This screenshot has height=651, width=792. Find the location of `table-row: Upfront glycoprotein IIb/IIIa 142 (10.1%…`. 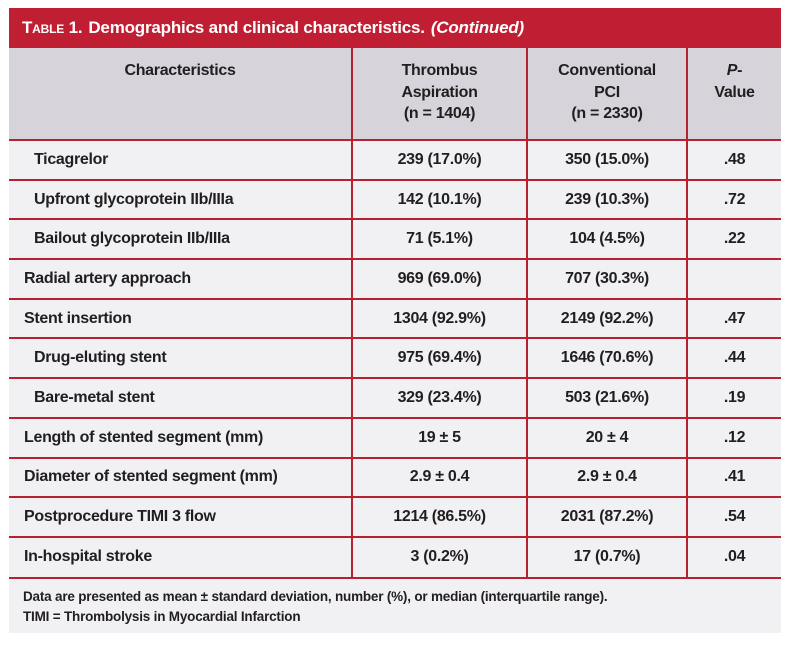

table-row: Upfront glycoprotein IIb/IIIa 142 (10.1%… is located at coordinates (395, 199).